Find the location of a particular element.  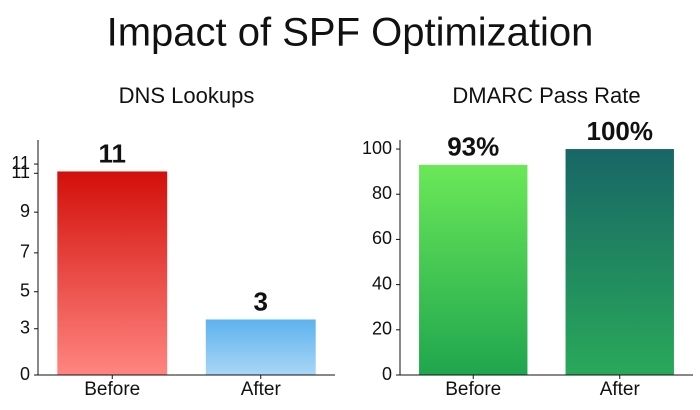

y-tick-label: 7 is located at coordinates (25, 252).